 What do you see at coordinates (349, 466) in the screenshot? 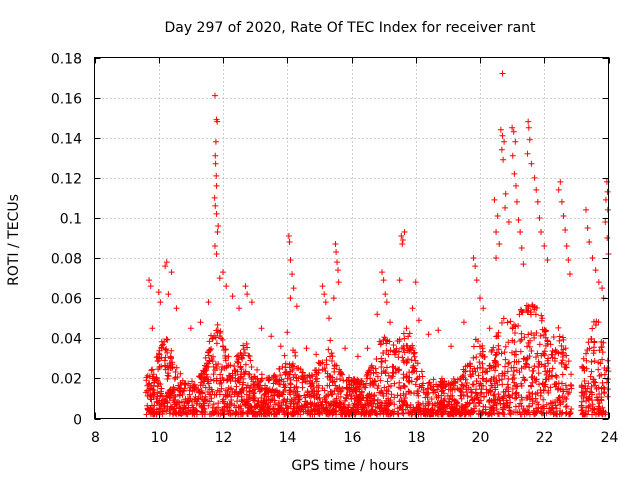
I see `x-axis-label: GPS time / hours` at bounding box center [349, 466].